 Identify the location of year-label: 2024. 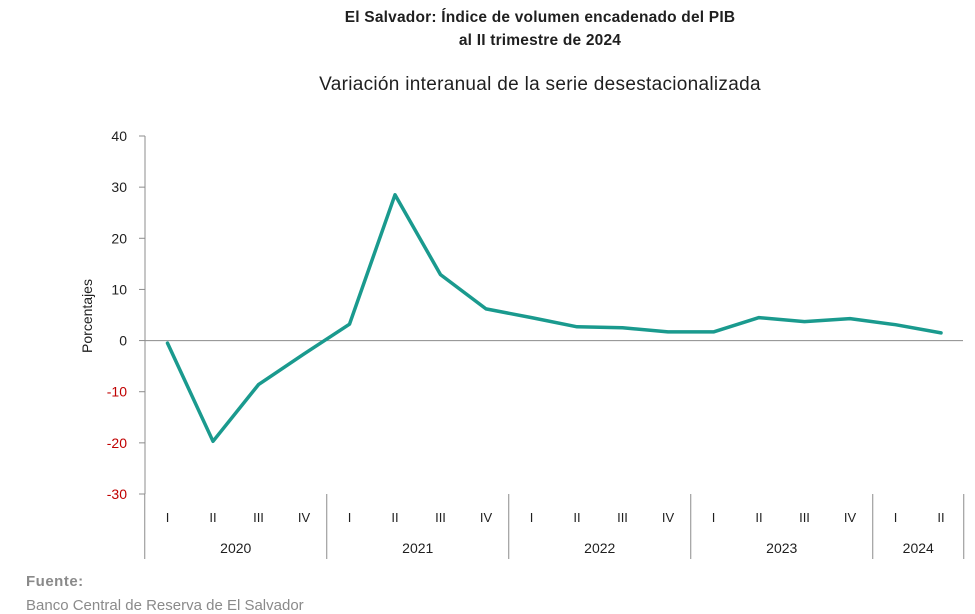
(918, 548).